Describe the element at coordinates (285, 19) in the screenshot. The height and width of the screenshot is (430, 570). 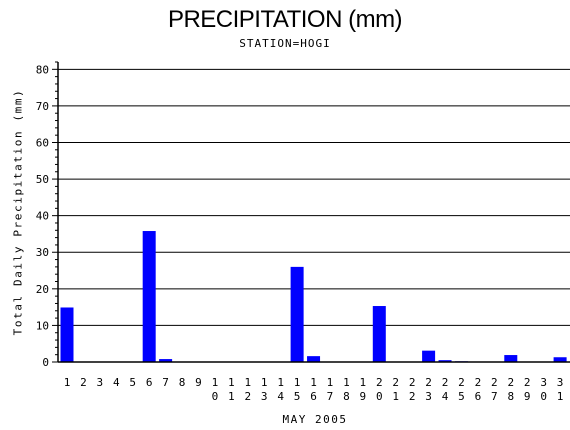
I see `chart-title: PRECIPITATION (mm)` at that location.